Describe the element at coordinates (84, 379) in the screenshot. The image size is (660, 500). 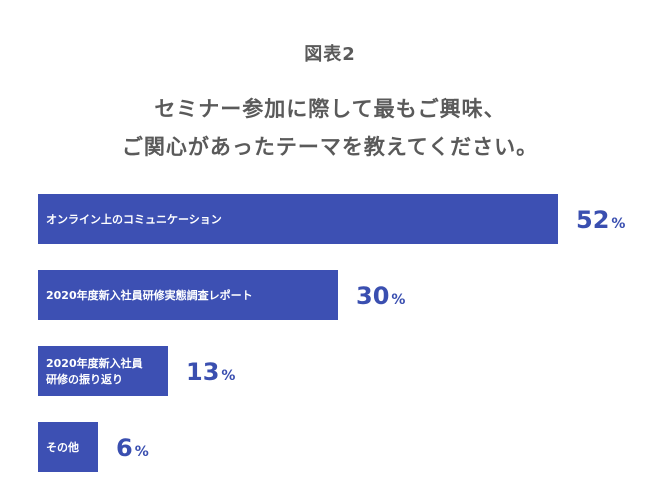
I see `bar-3-label-line-2: 研修の振り返り` at that location.